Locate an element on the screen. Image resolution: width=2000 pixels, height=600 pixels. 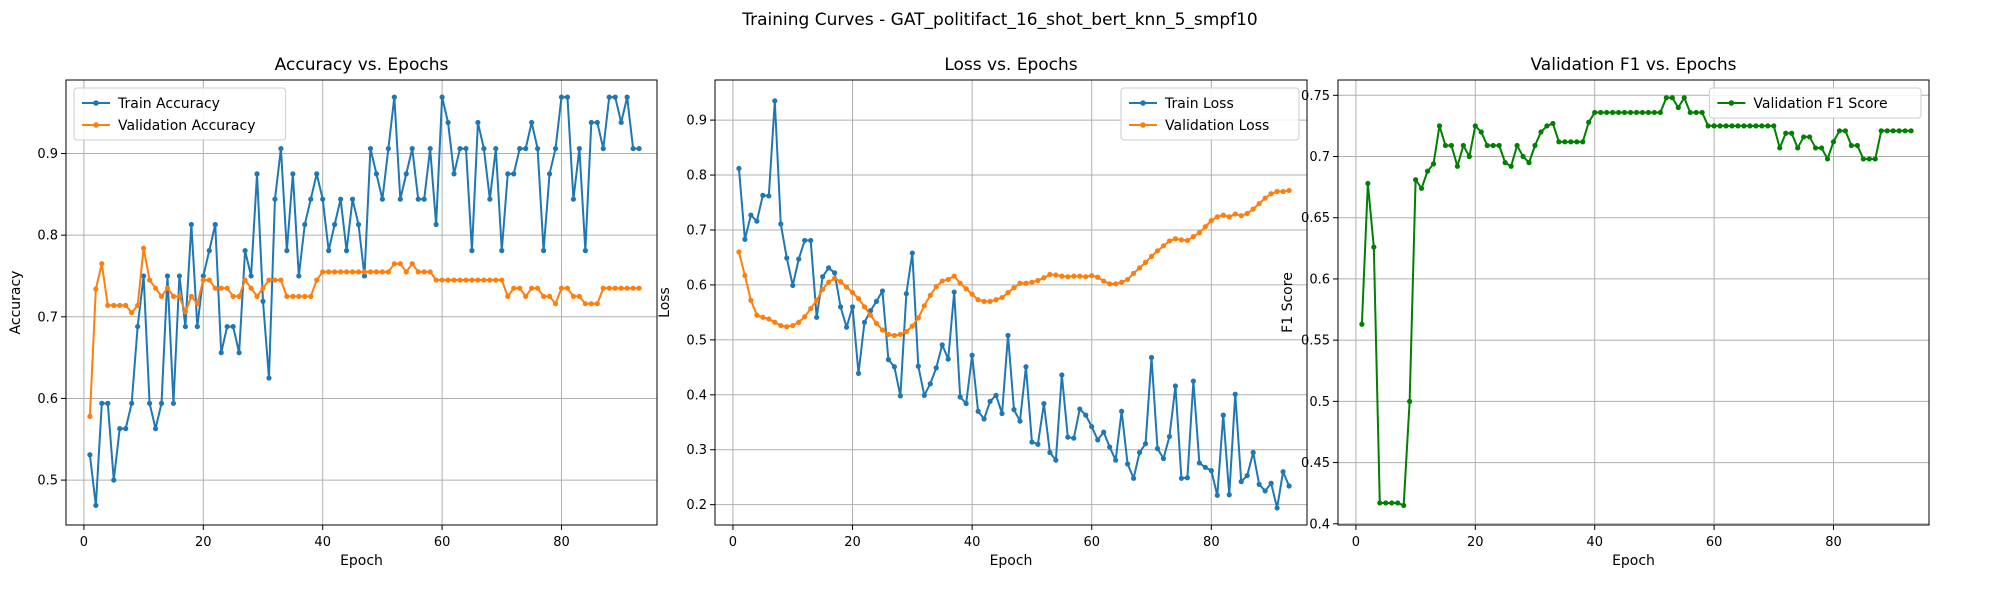
y-axis-label: Loss is located at coordinates (665, 302).